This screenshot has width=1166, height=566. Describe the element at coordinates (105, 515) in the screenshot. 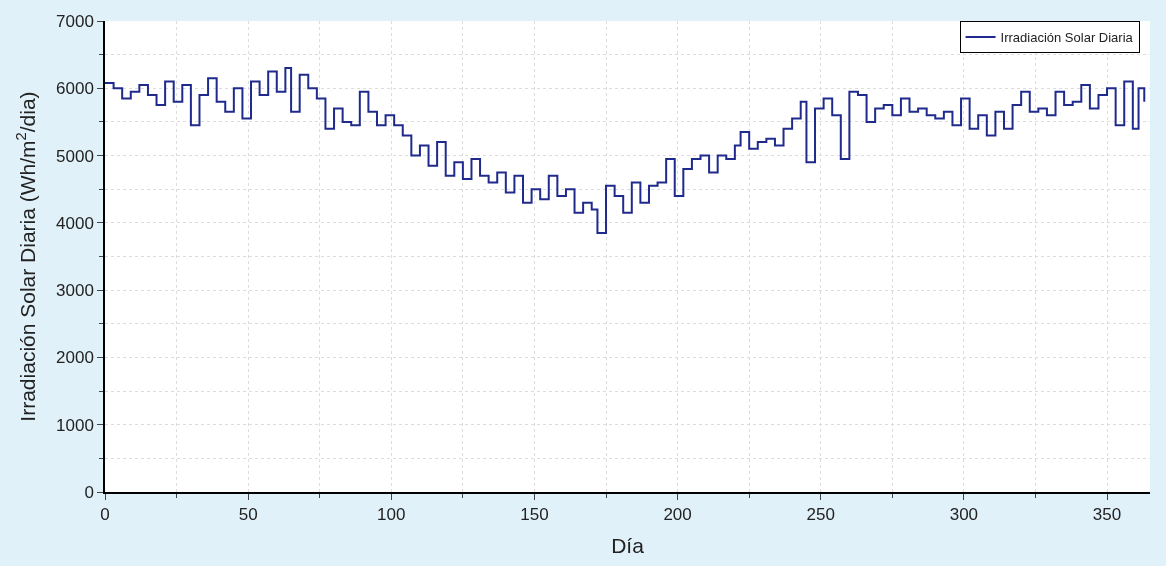

I see `x-tick-label: 0` at that location.